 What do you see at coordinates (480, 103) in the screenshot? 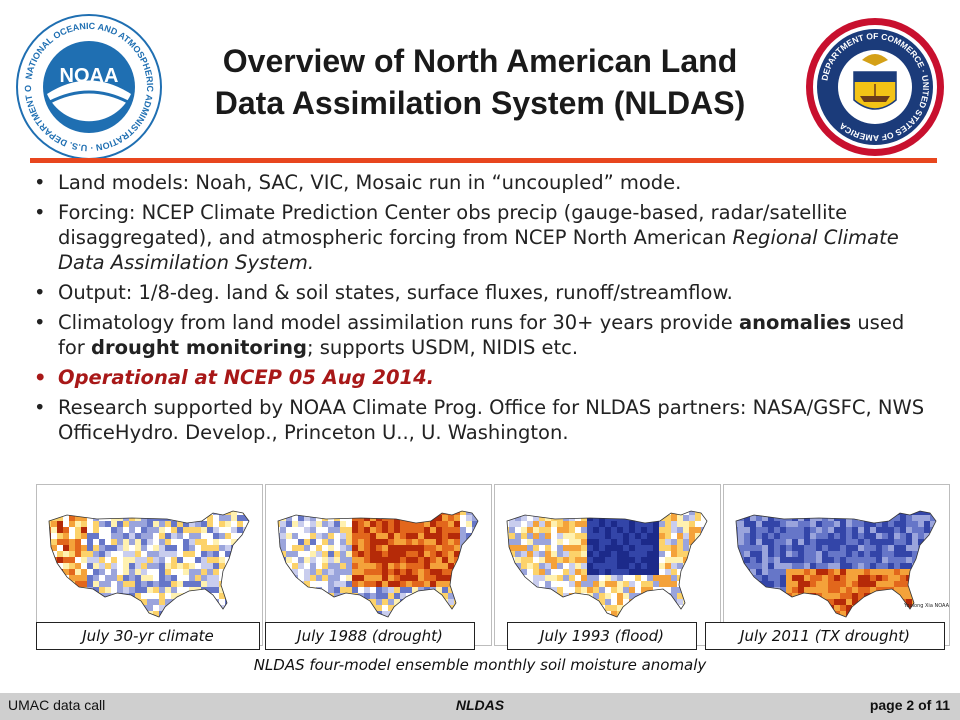
I see `title-line-2: Data Assimilation System (NLDAS)` at bounding box center [480, 103].